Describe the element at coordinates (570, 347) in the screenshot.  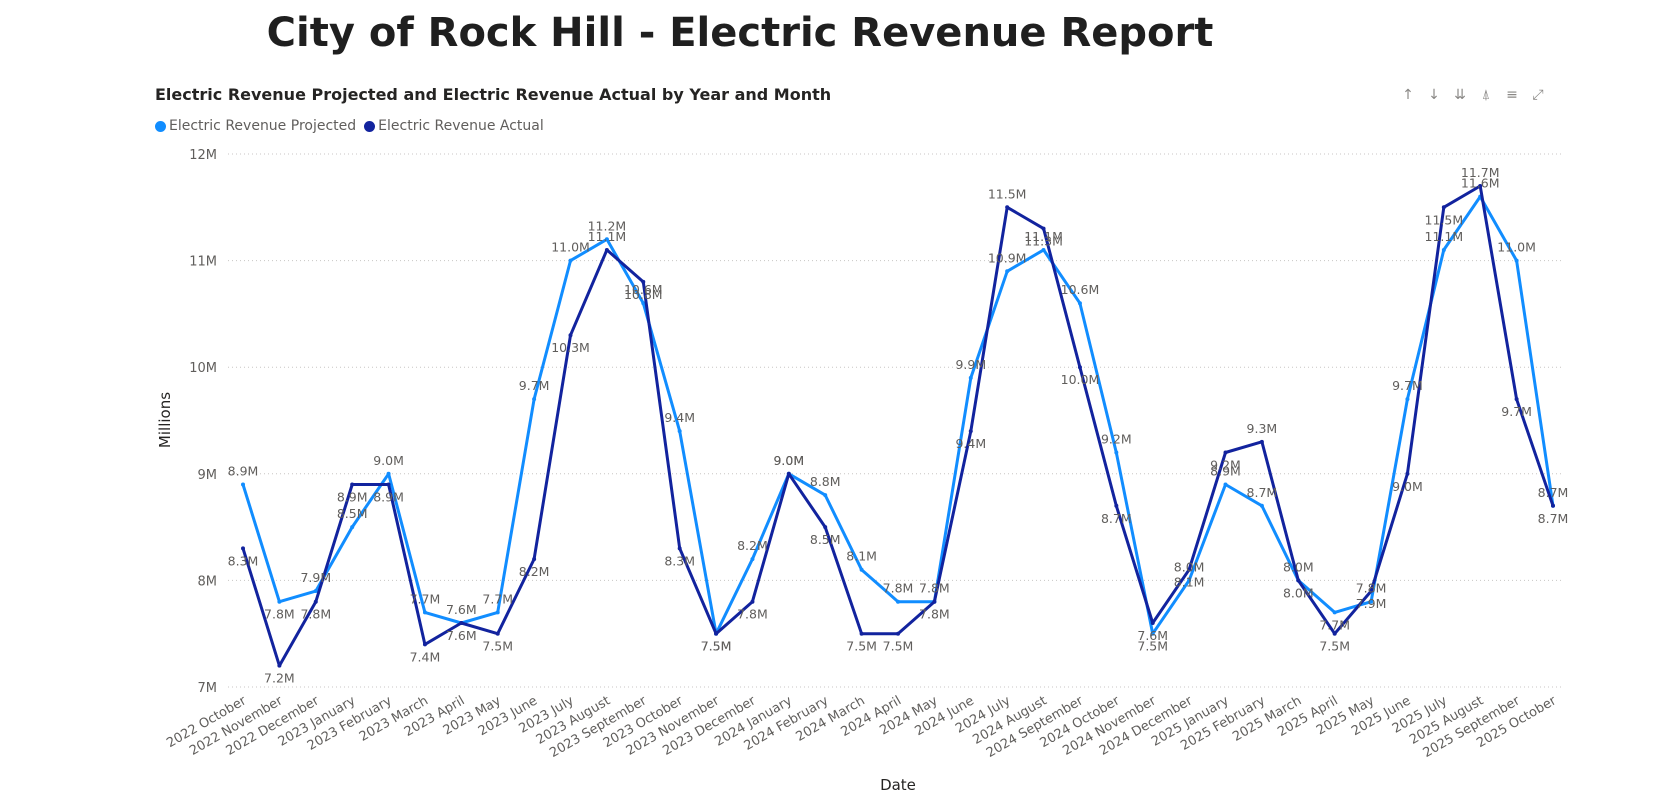
I see `data-label: 10.3M` at that location.